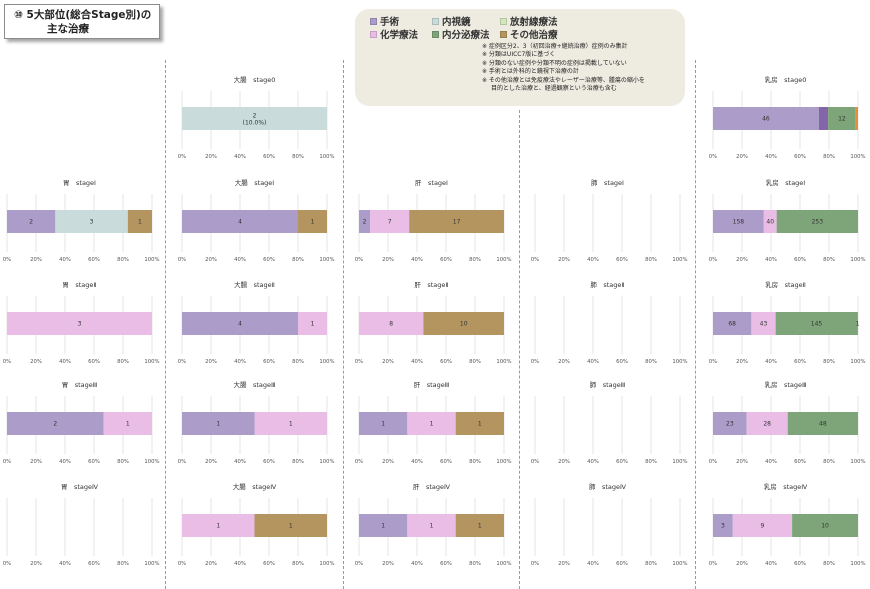 The height and width of the screenshot is (589, 870). Describe the element at coordinates (842, 119) in the screenshot. I see `data-label: 12` at that location.